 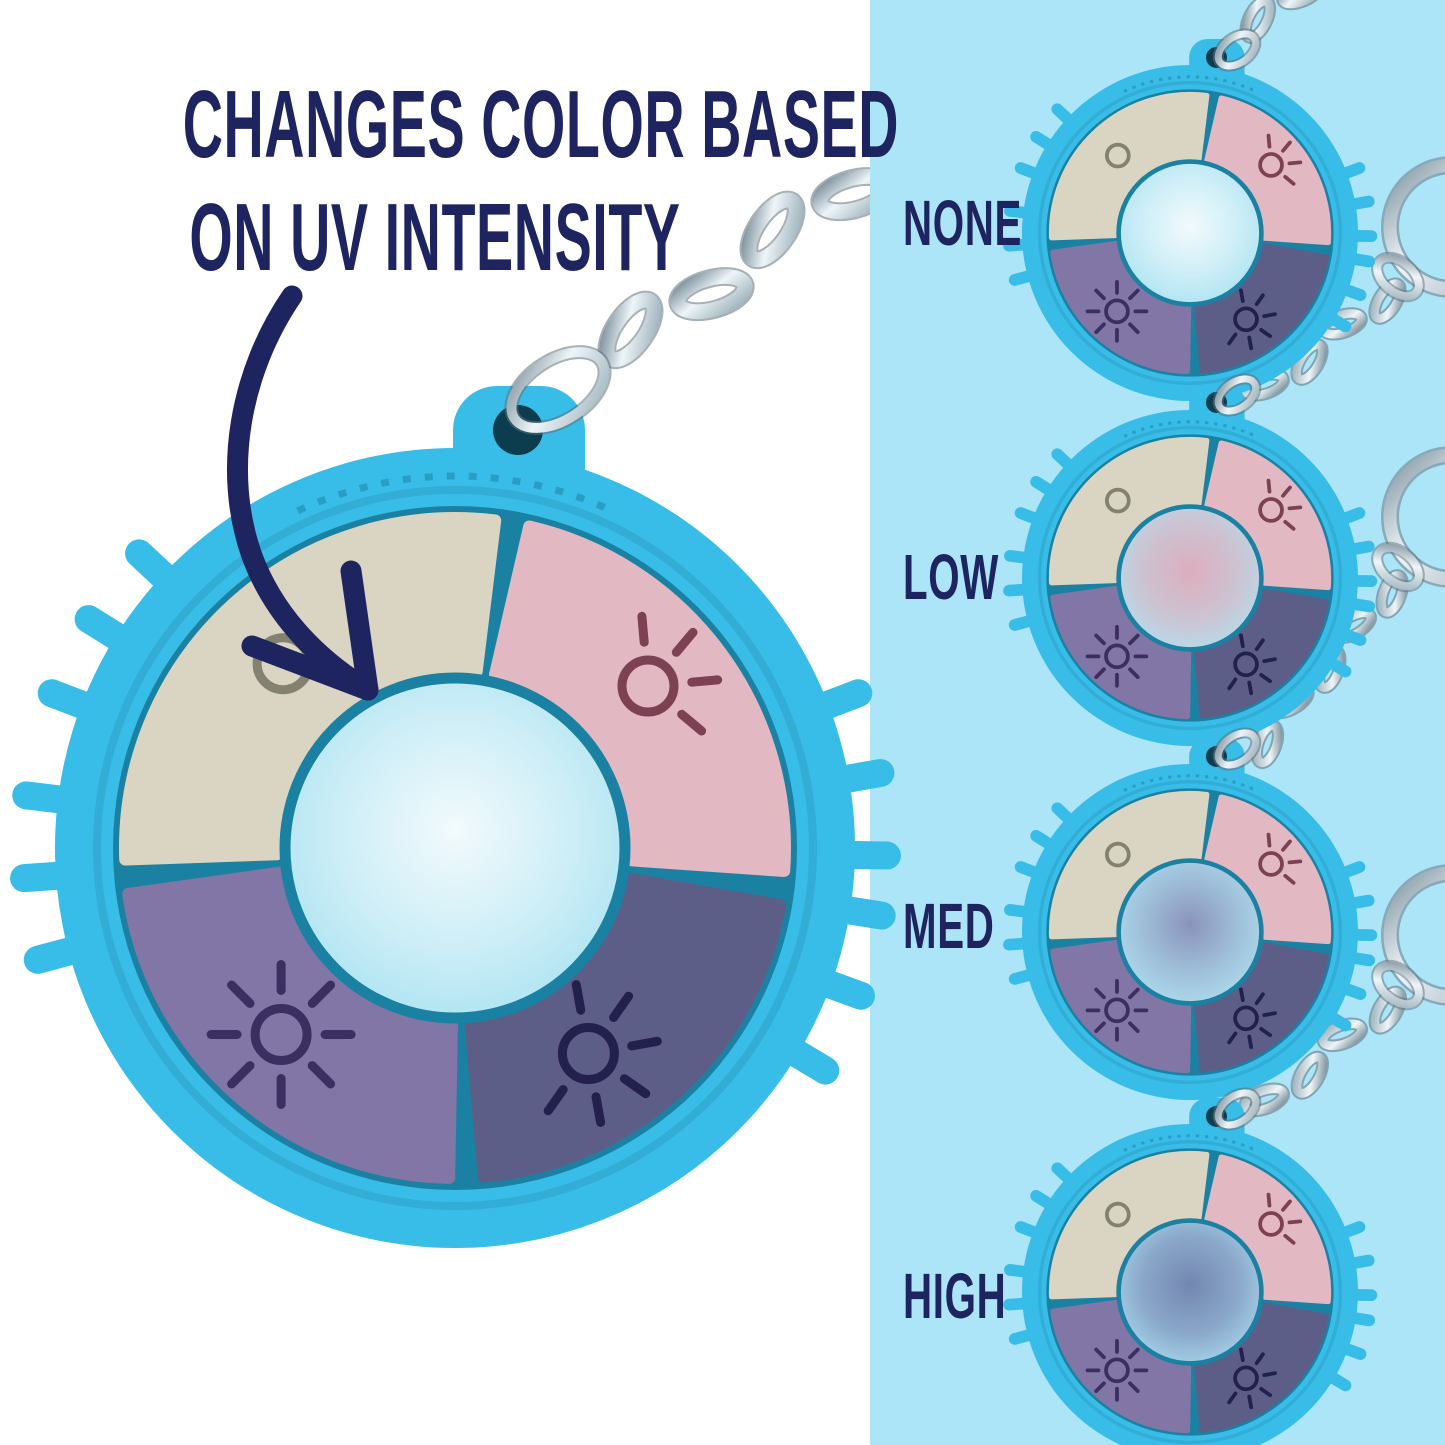 I want to click on large-keychain-chain-clip, so click(x=733, y=268).